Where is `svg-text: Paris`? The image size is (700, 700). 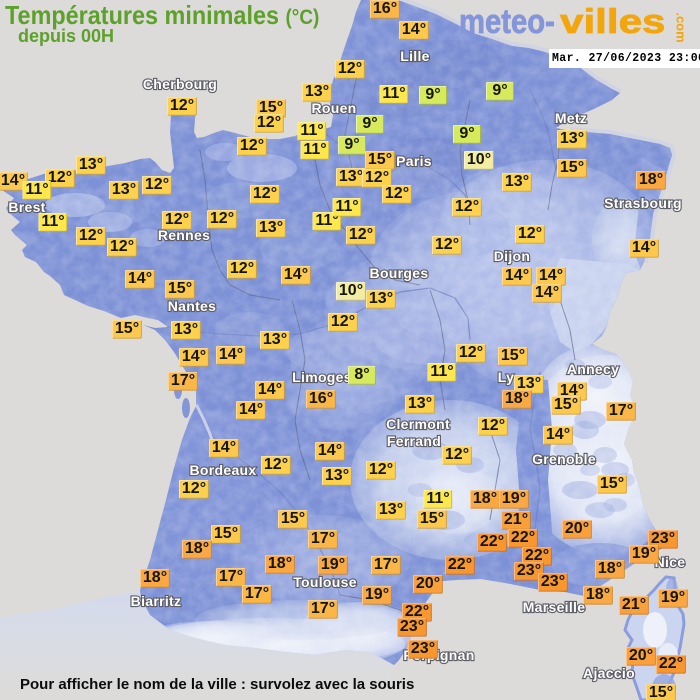
svg-text: Paris is located at coordinates (414, 161).